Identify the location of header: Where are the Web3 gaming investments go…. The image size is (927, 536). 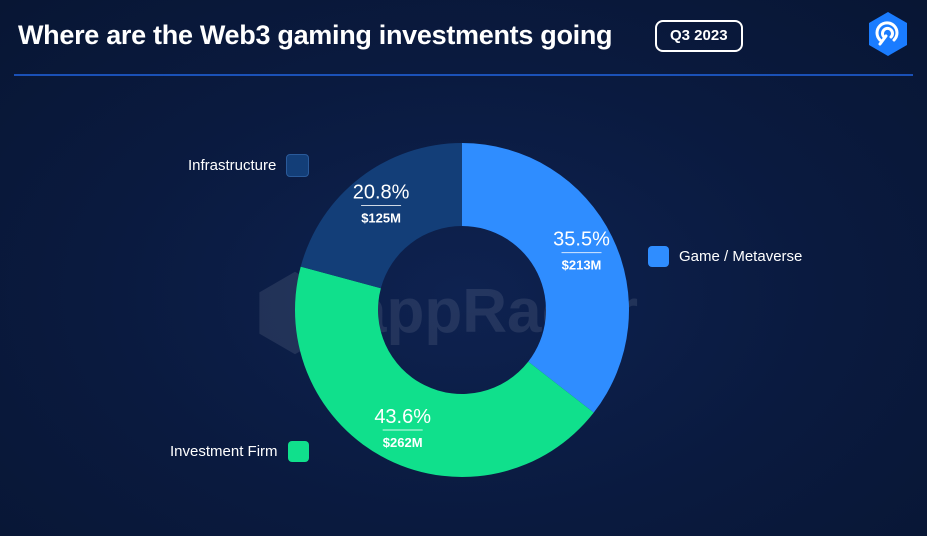
(463, 36).